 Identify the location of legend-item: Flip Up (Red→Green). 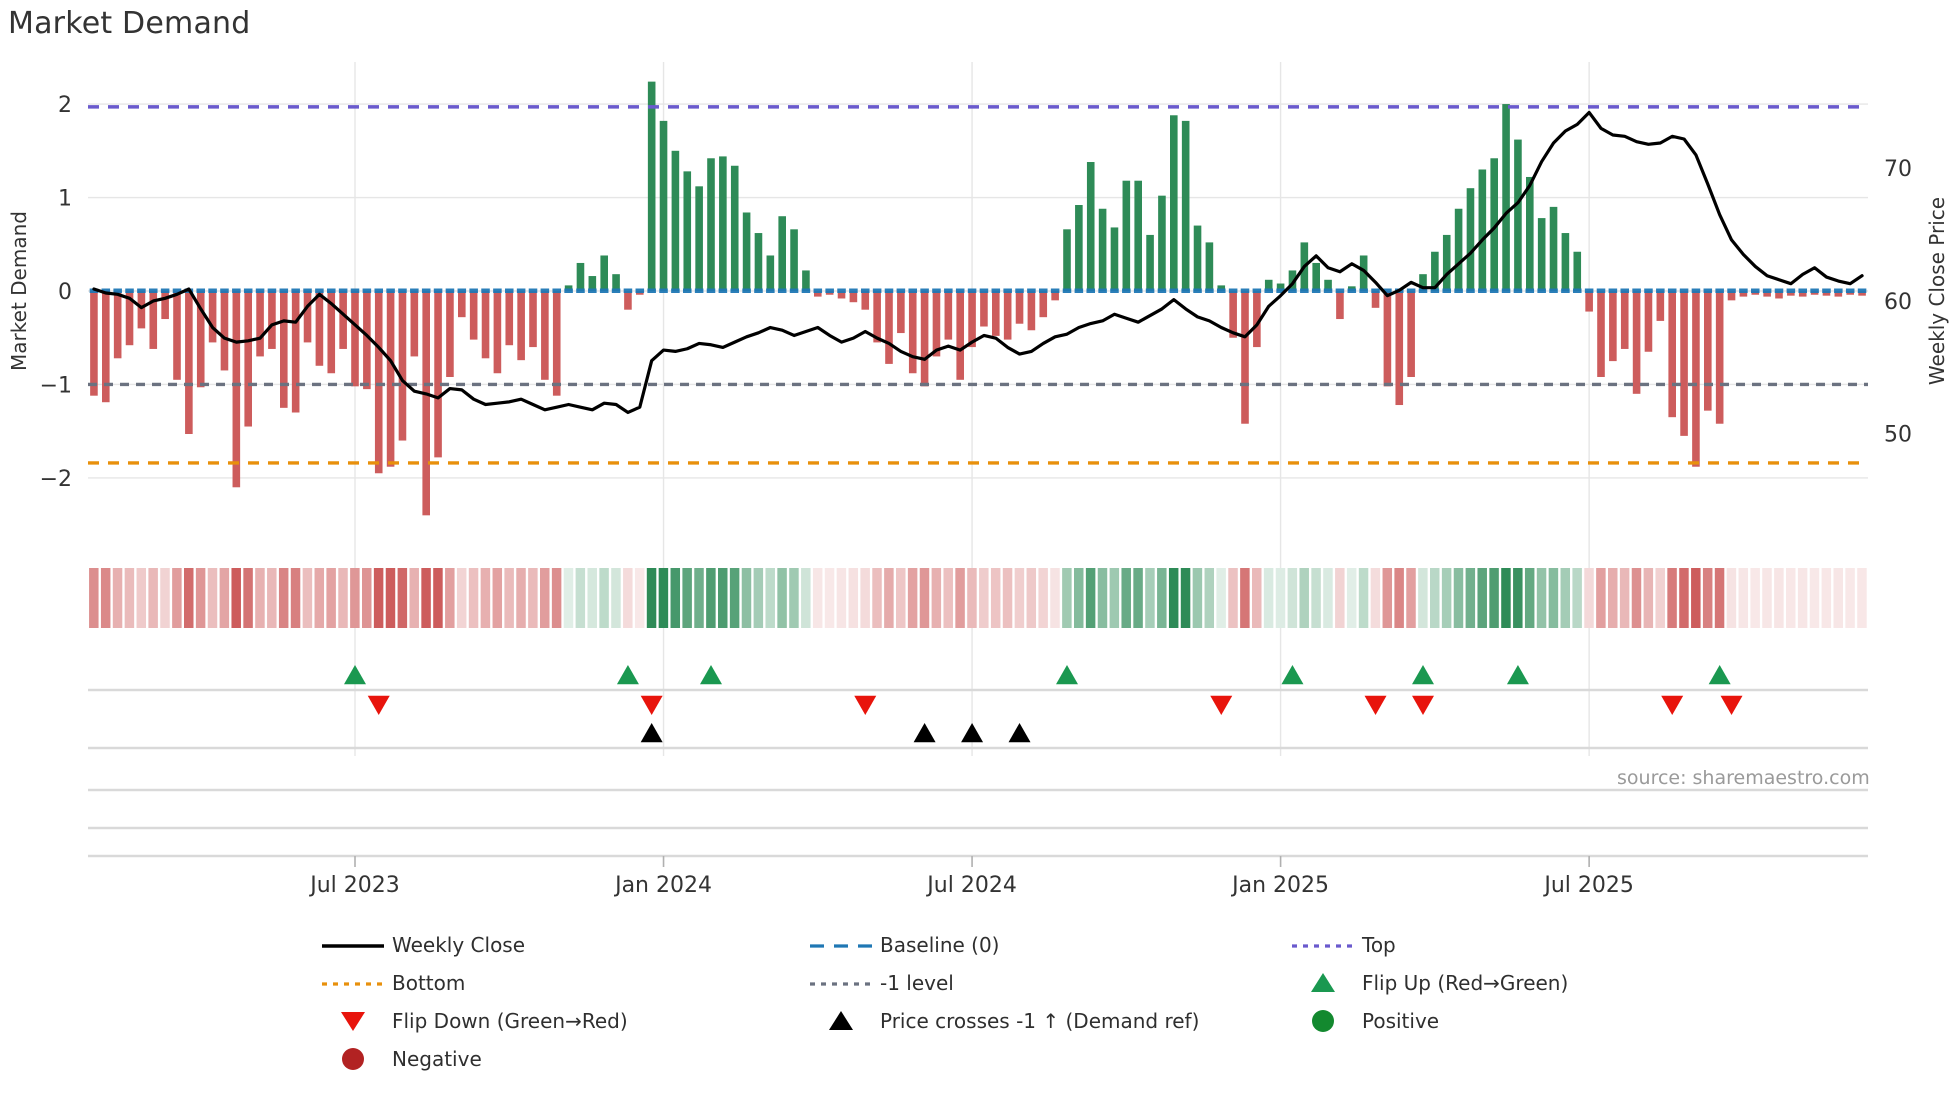
(1439, 983).